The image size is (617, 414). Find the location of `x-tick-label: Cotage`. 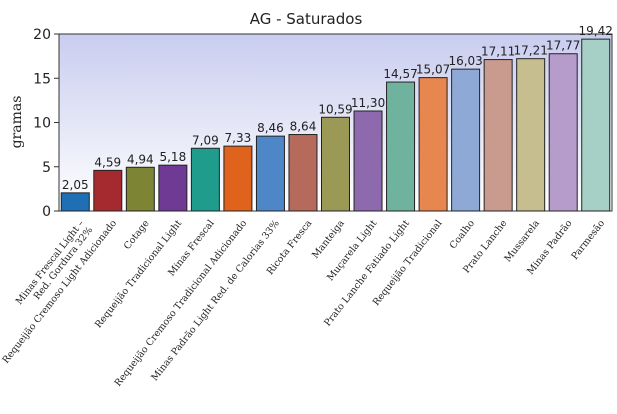

x-tick-label: Cotage is located at coordinates (137, 235).